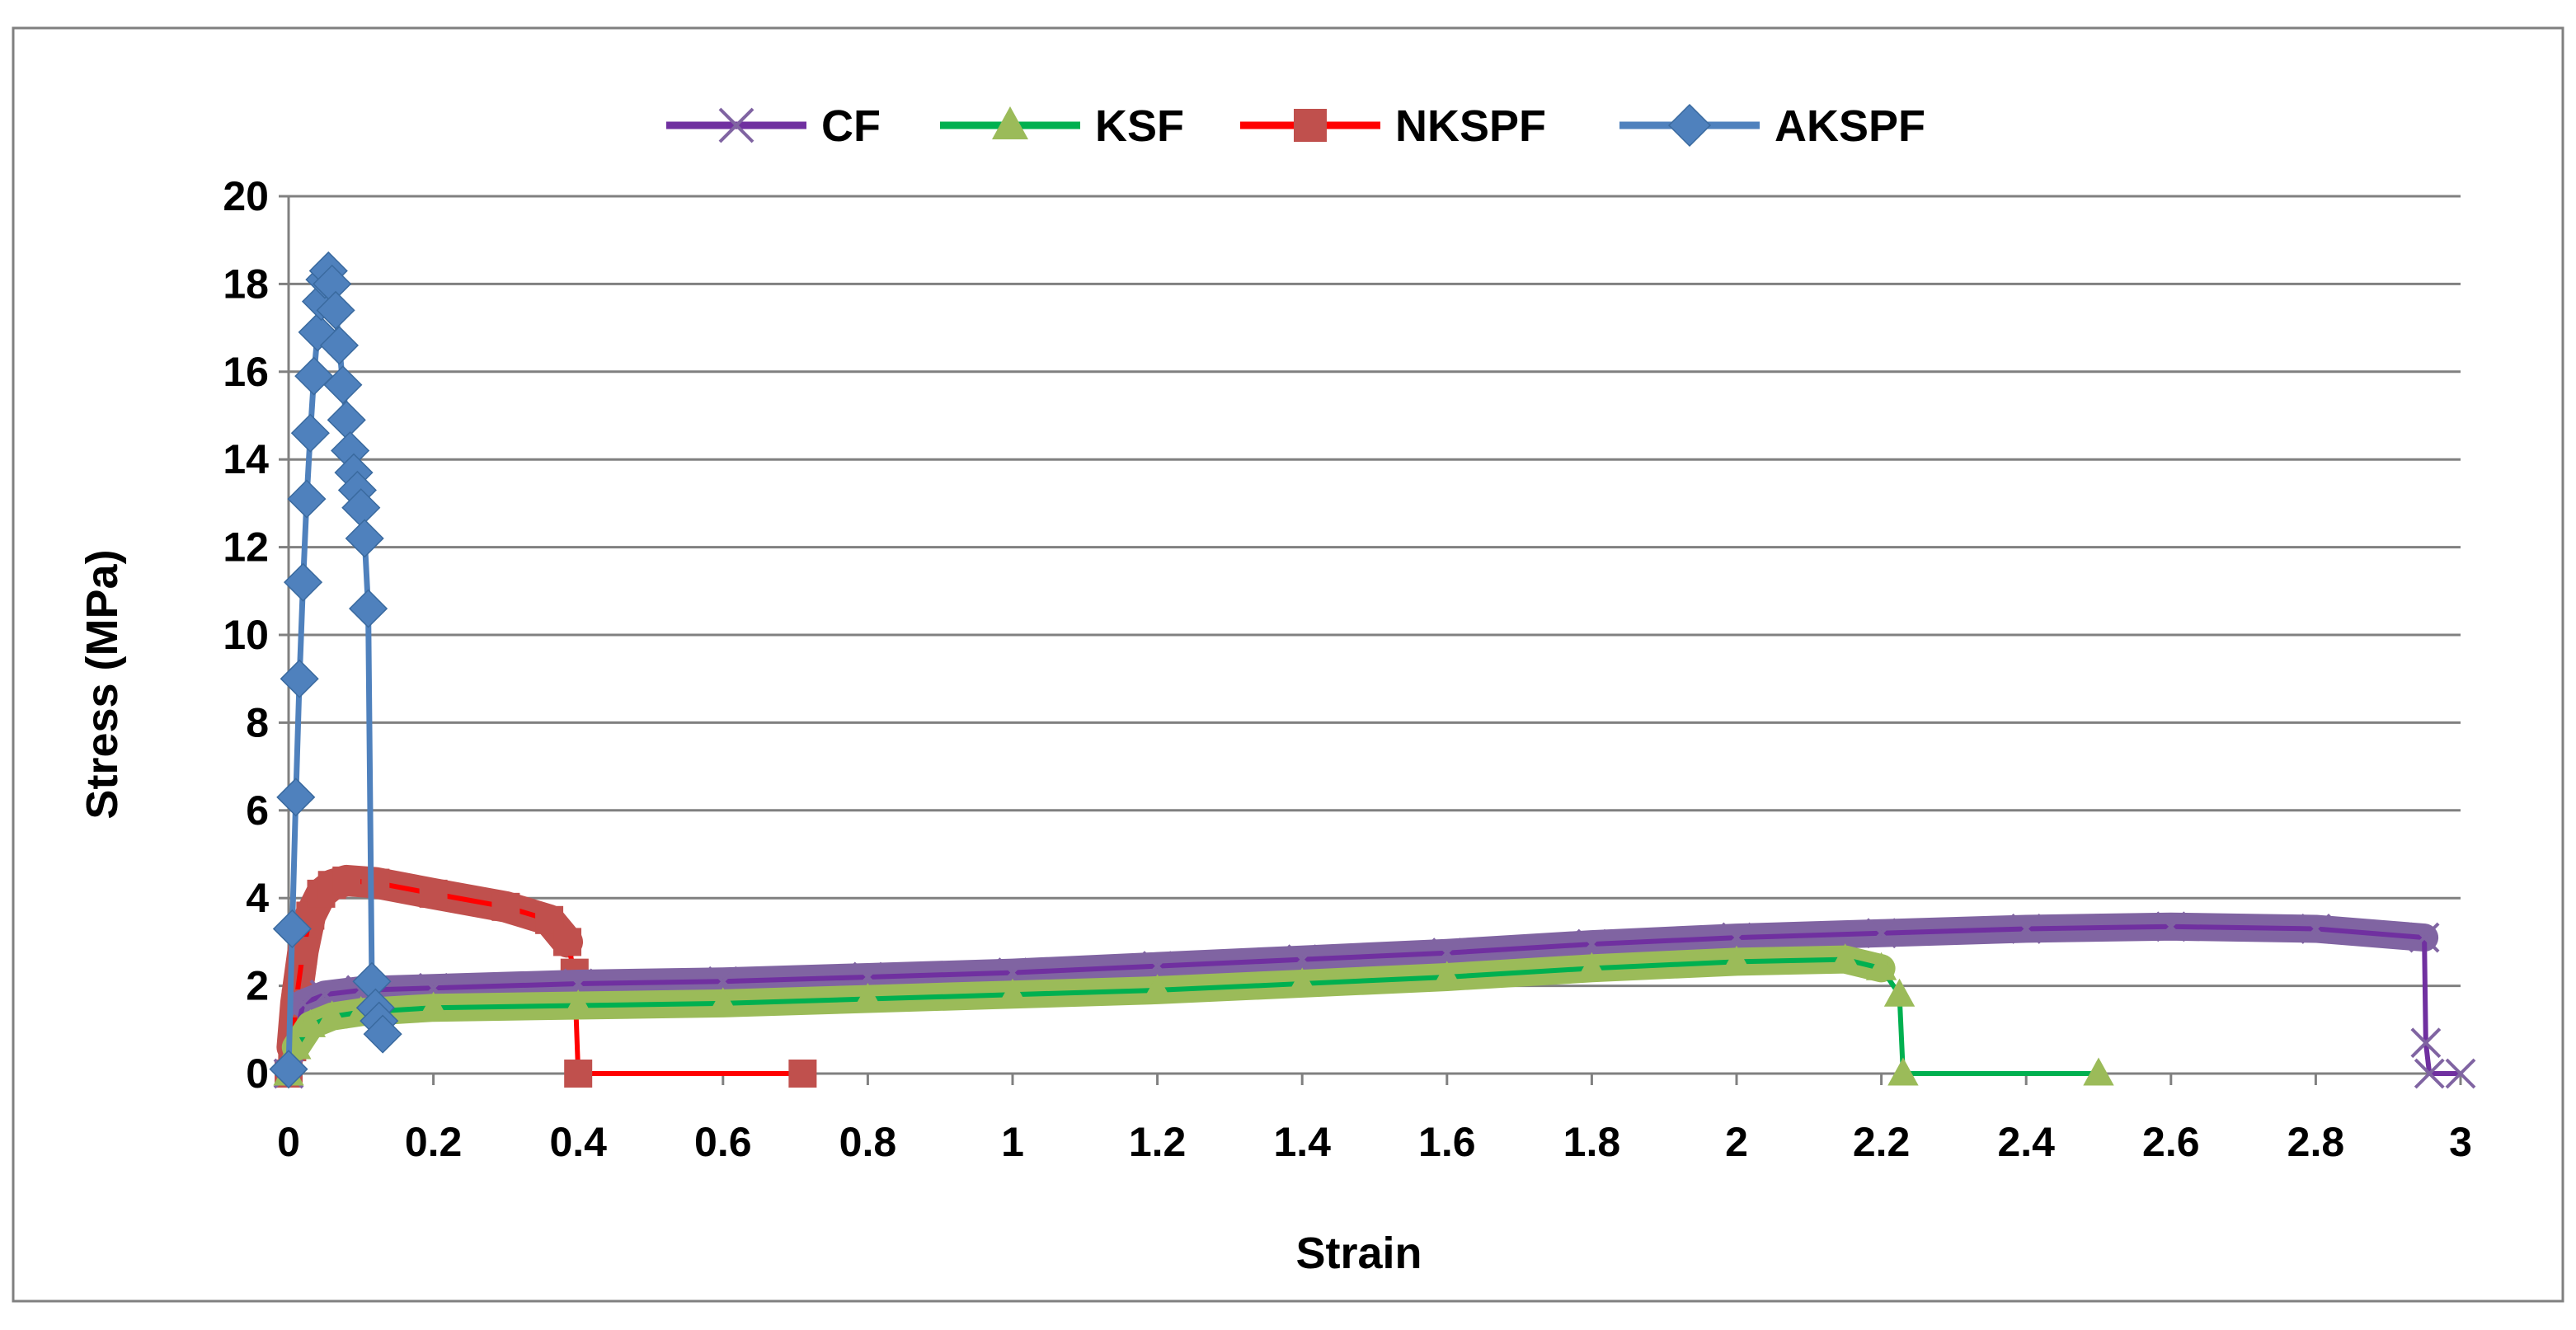 This screenshot has height=1330, width=2576. I want to click on legend-label: NKSPF, so click(1470, 126).